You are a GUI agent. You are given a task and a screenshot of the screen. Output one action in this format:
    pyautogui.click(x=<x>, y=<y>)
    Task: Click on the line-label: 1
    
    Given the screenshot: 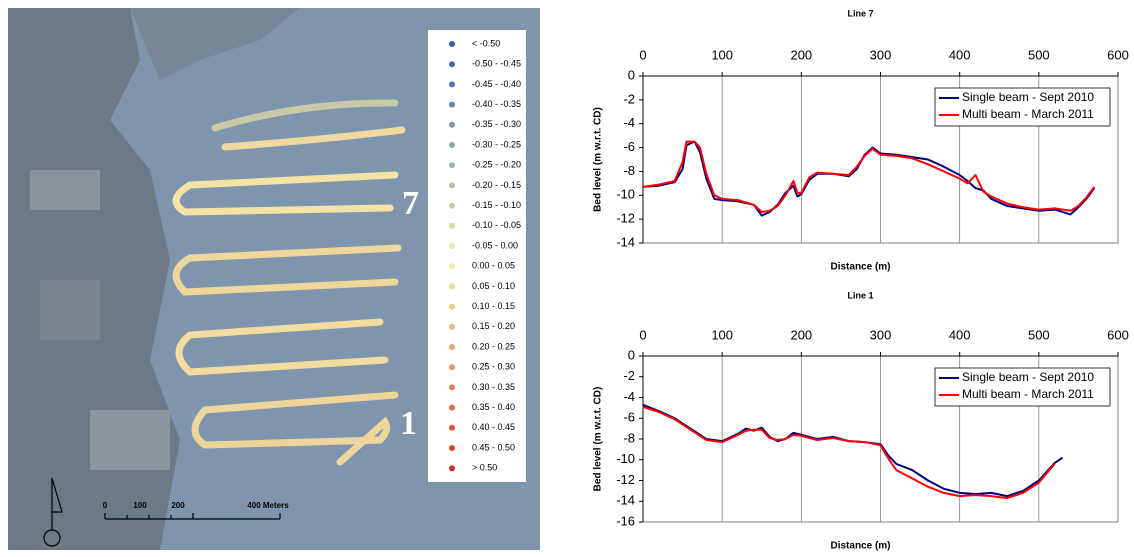 What is the action you would take?
    pyautogui.click(x=408, y=423)
    